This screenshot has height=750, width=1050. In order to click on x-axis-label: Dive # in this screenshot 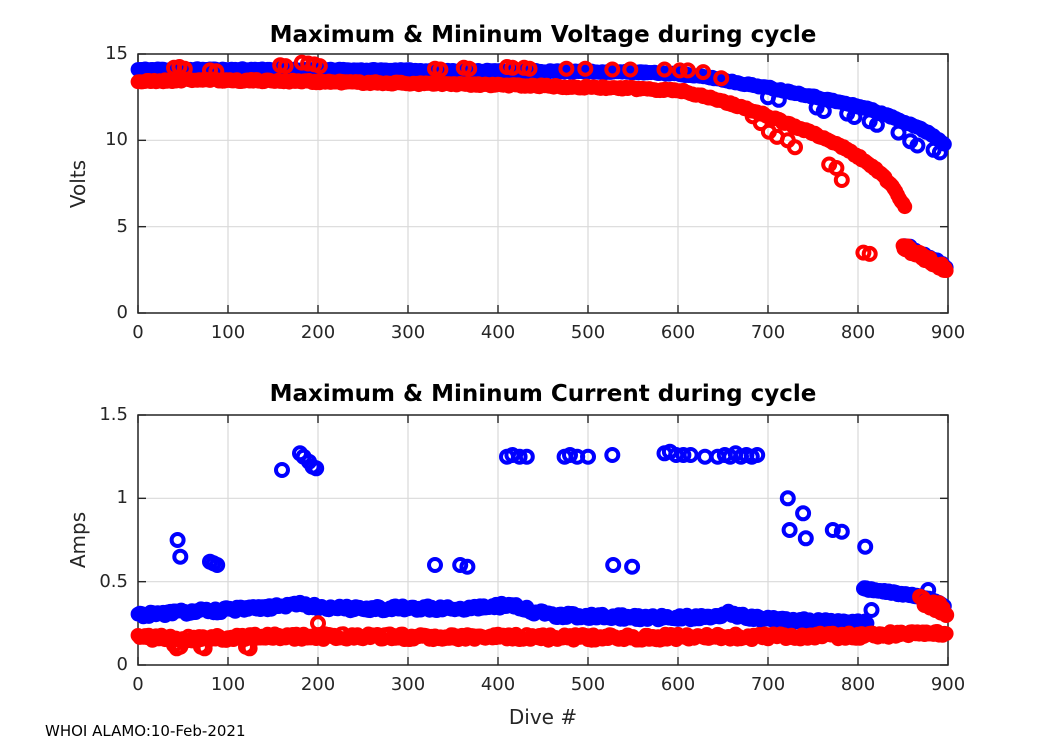, I will do `click(543, 717)`.